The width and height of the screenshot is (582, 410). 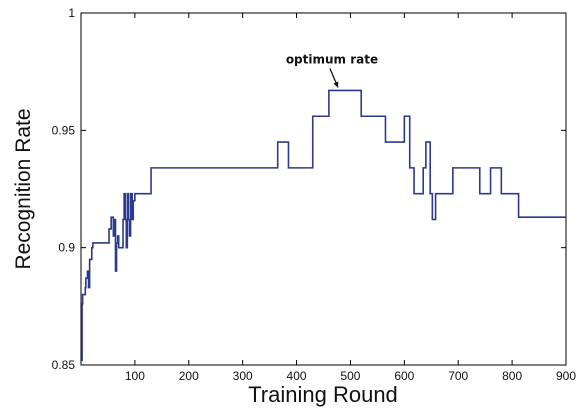 What do you see at coordinates (323, 394) in the screenshot?
I see `x-axis-label: Training Round` at bounding box center [323, 394].